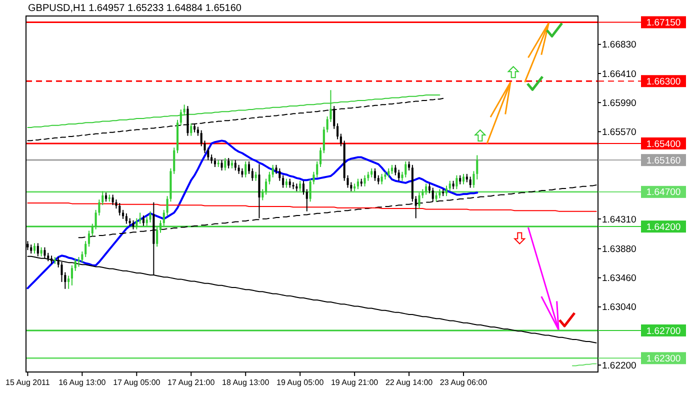 This screenshot has height=393, width=688. Describe the element at coordinates (619, 308) in the screenshot. I see `y-tick-label: 1.63040` at that location.